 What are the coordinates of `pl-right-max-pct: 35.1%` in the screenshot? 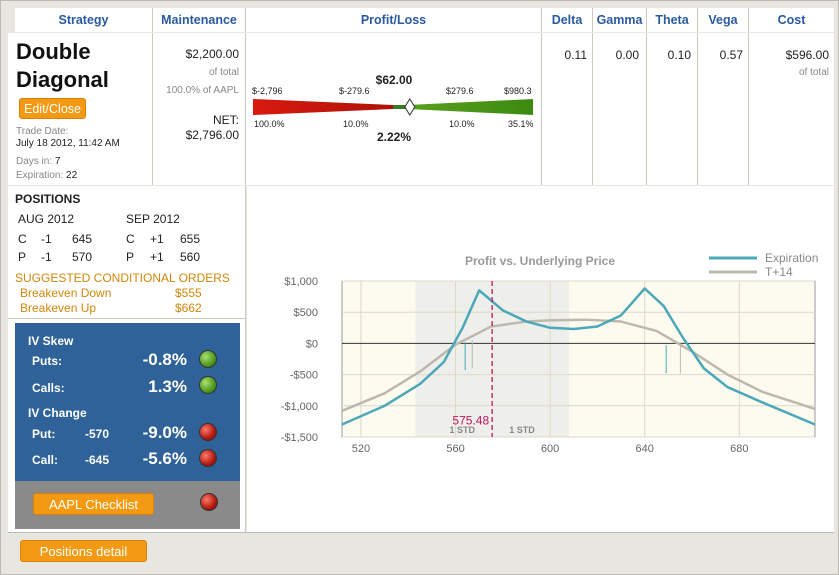 It's located at (521, 124).